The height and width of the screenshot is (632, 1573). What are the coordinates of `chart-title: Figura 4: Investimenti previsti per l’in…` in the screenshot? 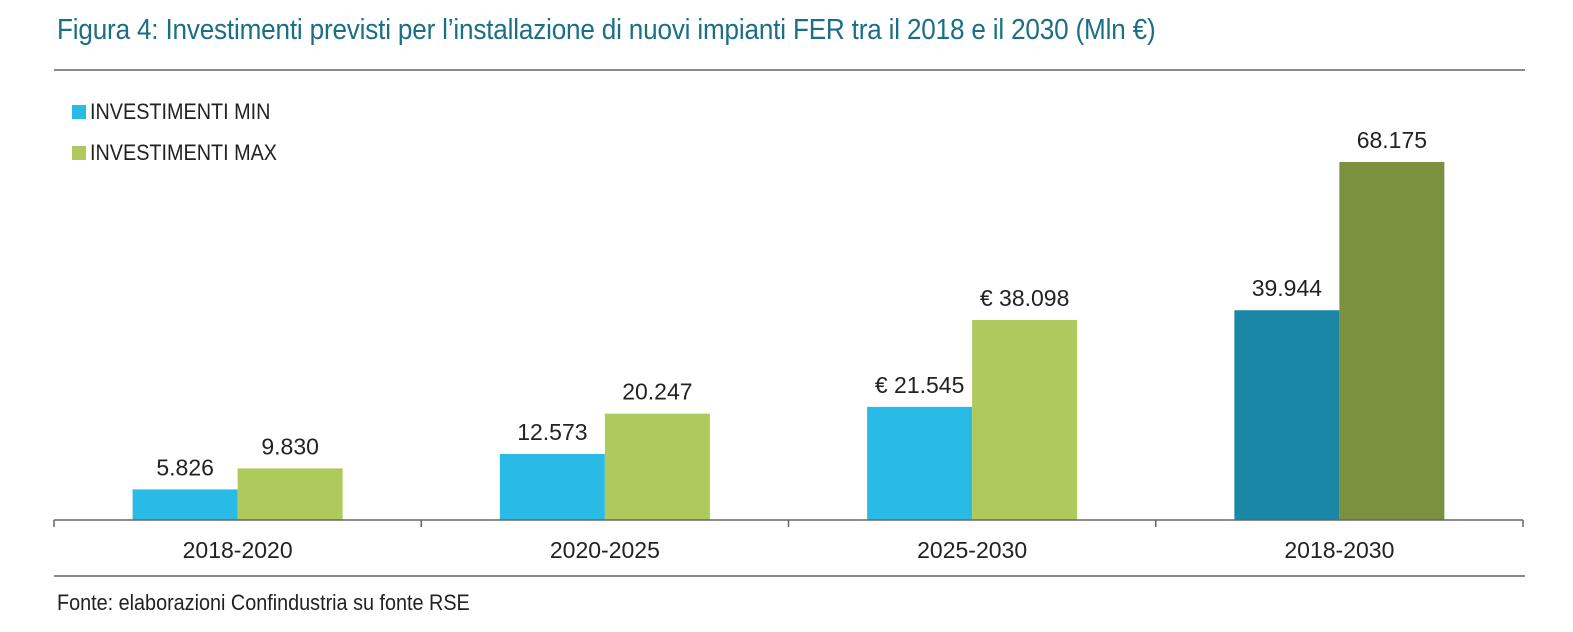 It's located at (606, 30).